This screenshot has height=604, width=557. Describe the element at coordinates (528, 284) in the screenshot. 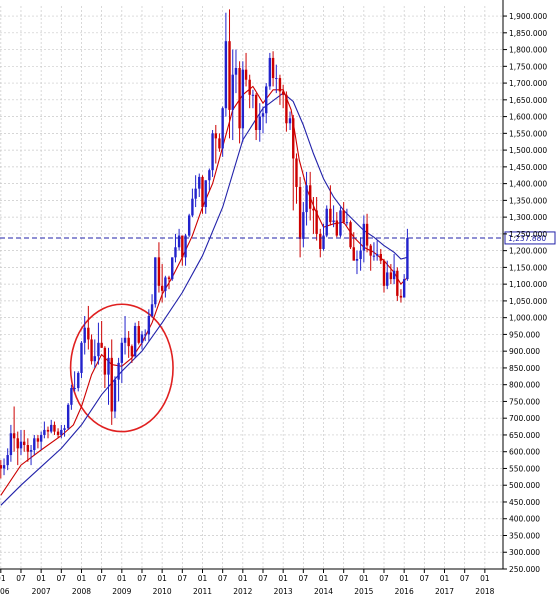

I see `y-tick-label: 1,100.000` at that location.